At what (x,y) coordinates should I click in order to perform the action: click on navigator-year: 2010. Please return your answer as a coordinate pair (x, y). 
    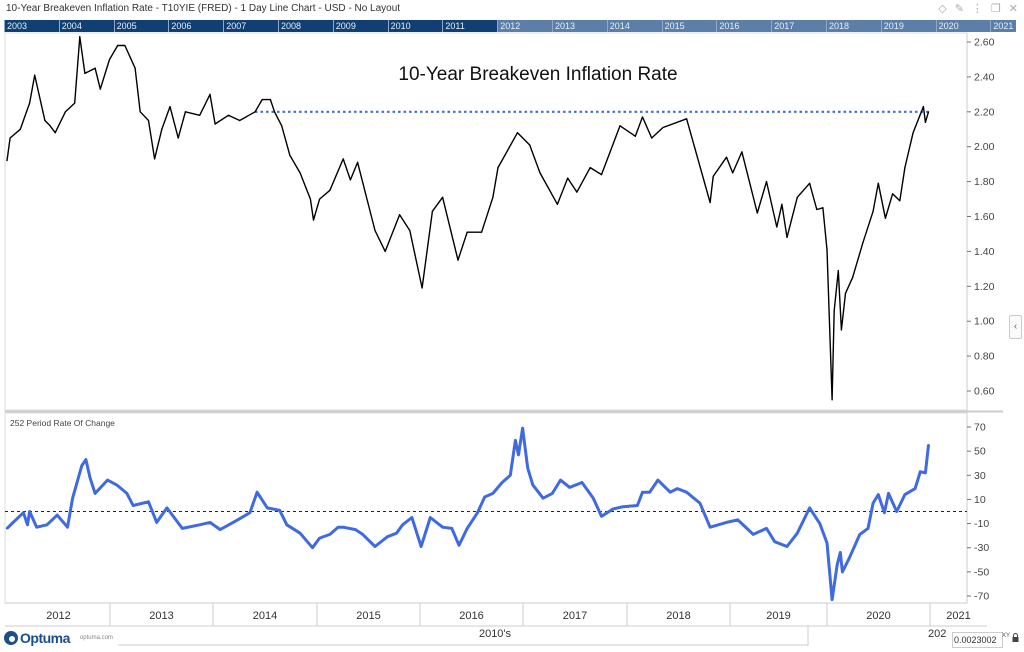
    Looking at the image, I should click on (415, 26).